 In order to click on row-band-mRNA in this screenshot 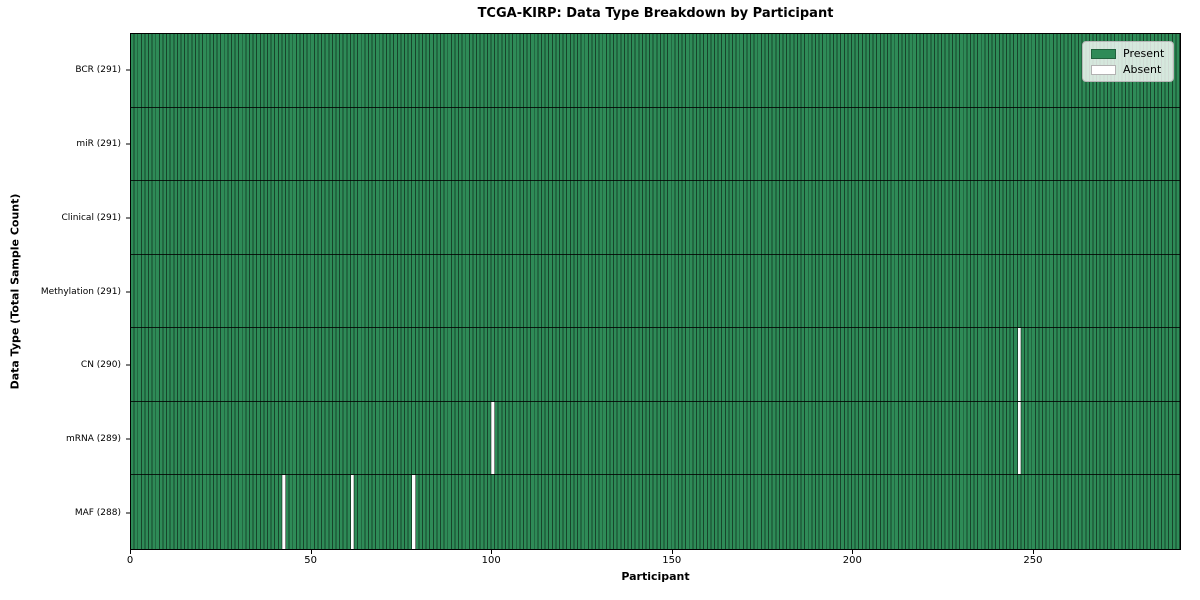, I will do `click(655, 438)`.